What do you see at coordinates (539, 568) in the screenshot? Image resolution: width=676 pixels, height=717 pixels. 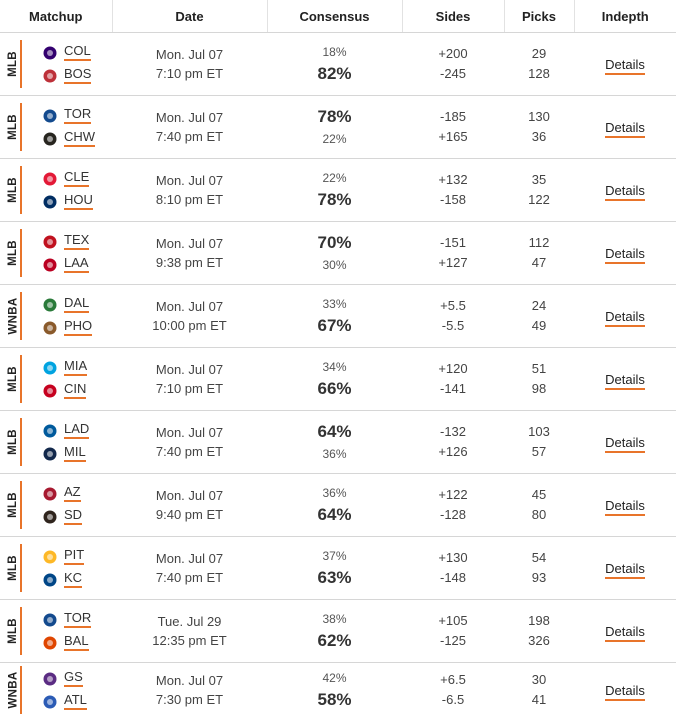 I see `picks-cell: 54 93` at bounding box center [539, 568].